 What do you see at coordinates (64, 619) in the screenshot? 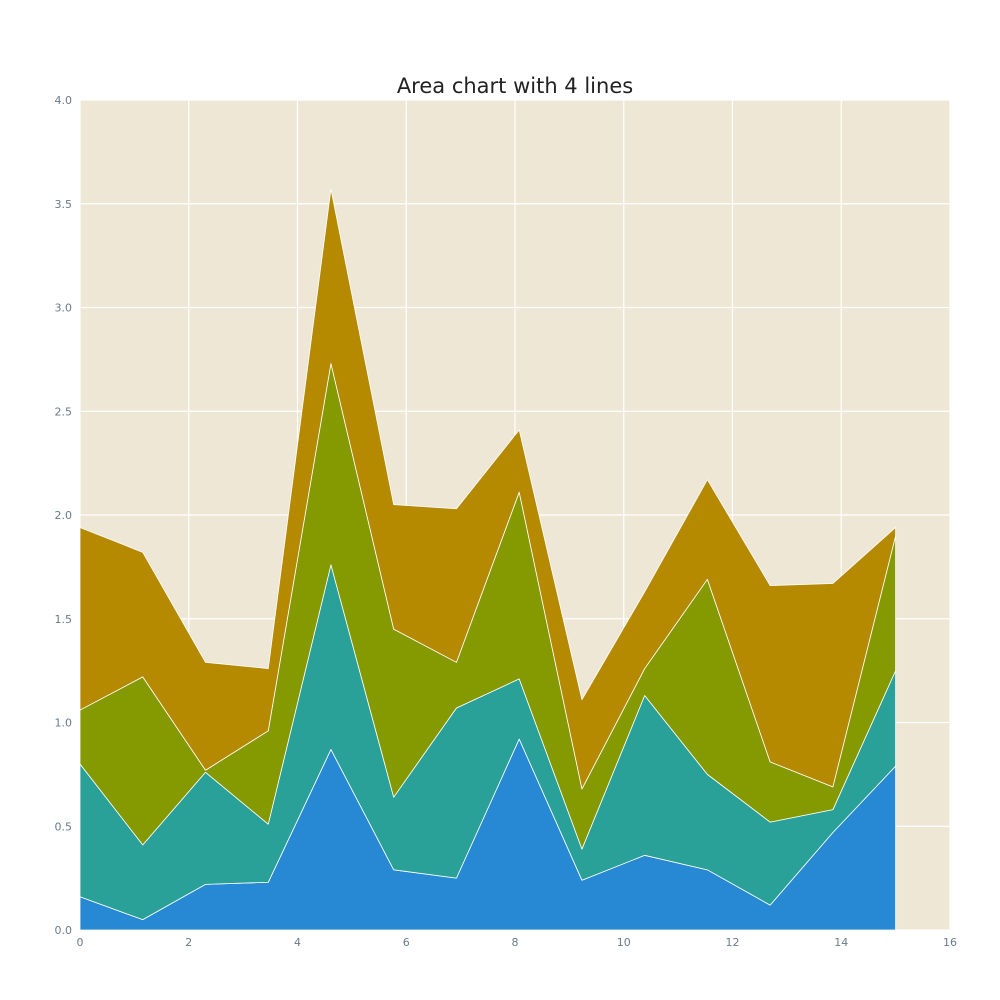
I see `y-tick-label: 1.5` at bounding box center [64, 619].